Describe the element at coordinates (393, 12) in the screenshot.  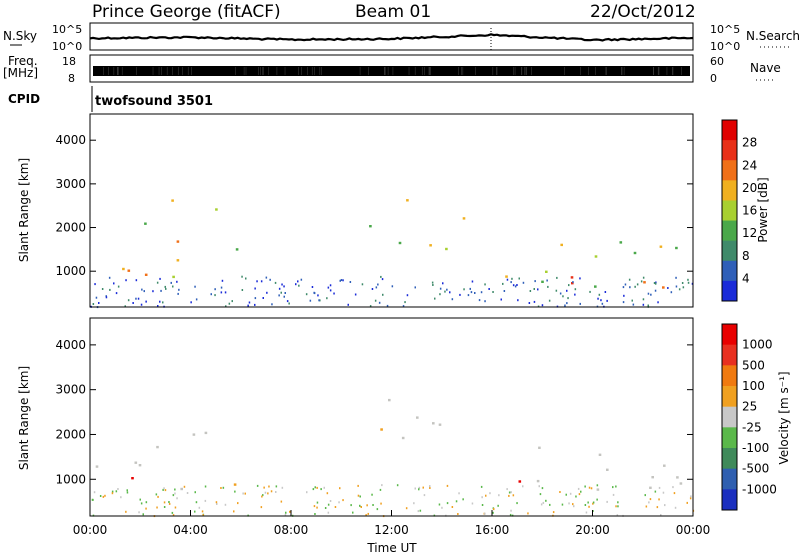
I see `beam-title: Beam 01` at that location.